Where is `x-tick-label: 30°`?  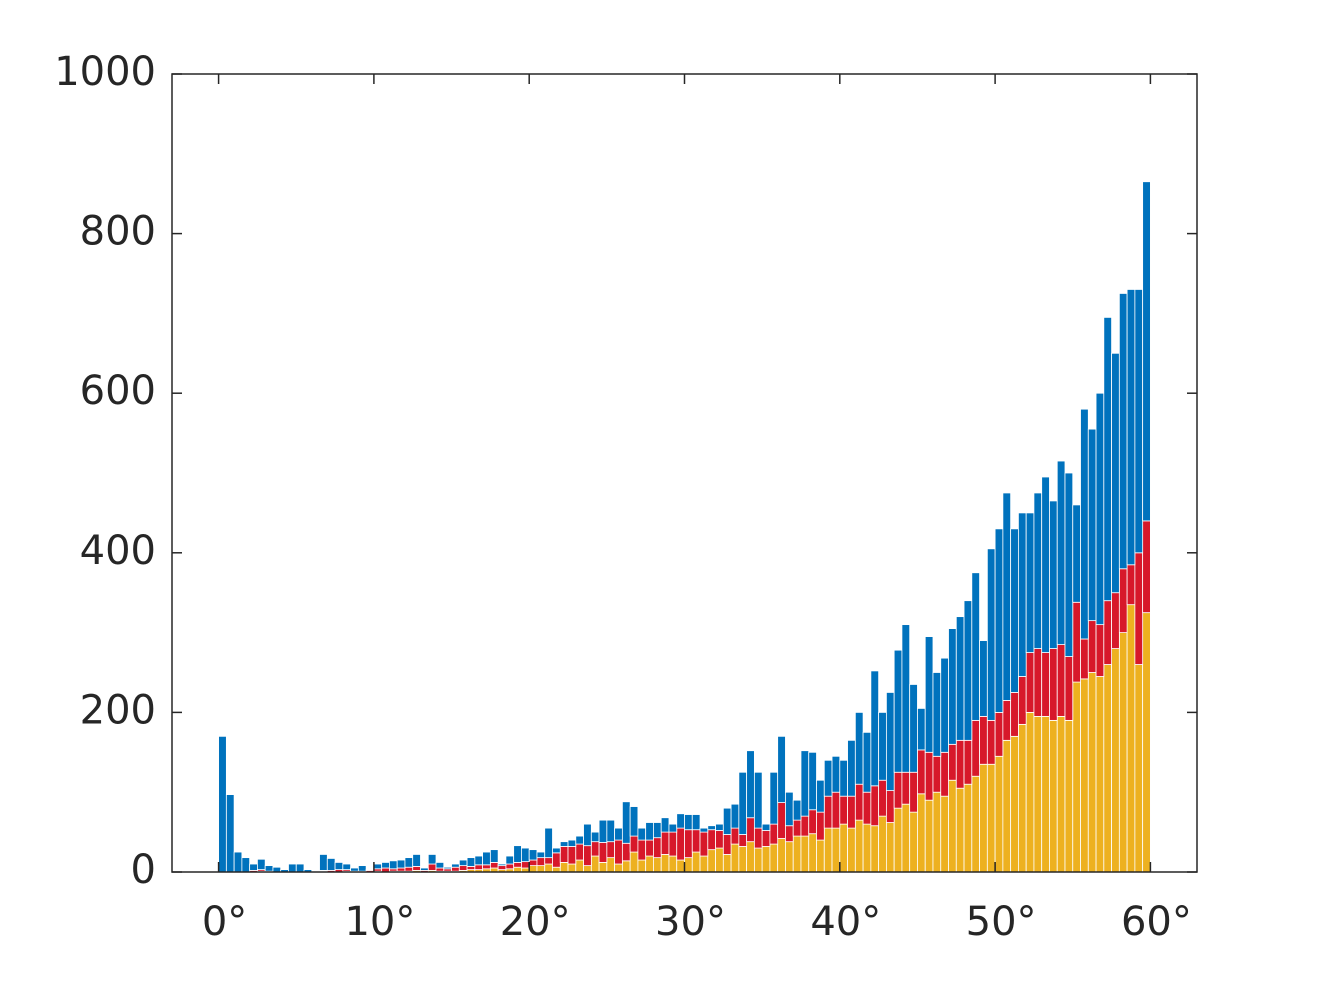
x-tick-label: 30° is located at coordinates (690, 922).